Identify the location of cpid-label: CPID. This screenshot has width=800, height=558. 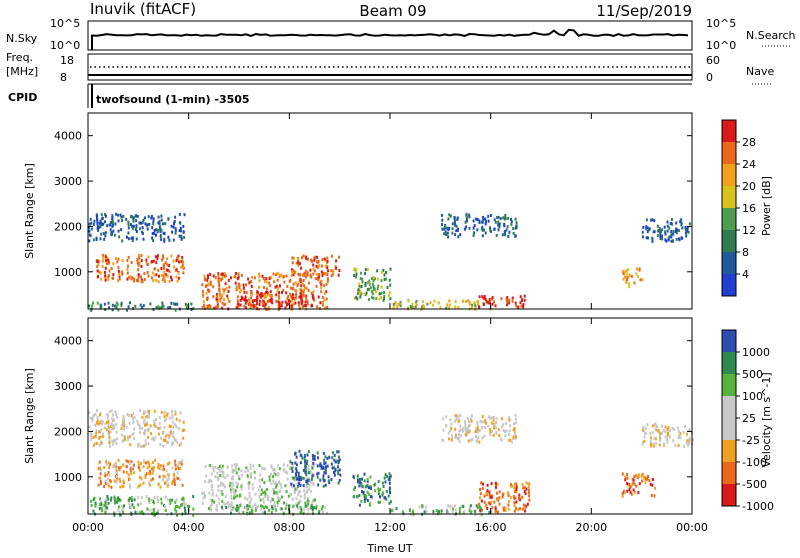
(22, 97).